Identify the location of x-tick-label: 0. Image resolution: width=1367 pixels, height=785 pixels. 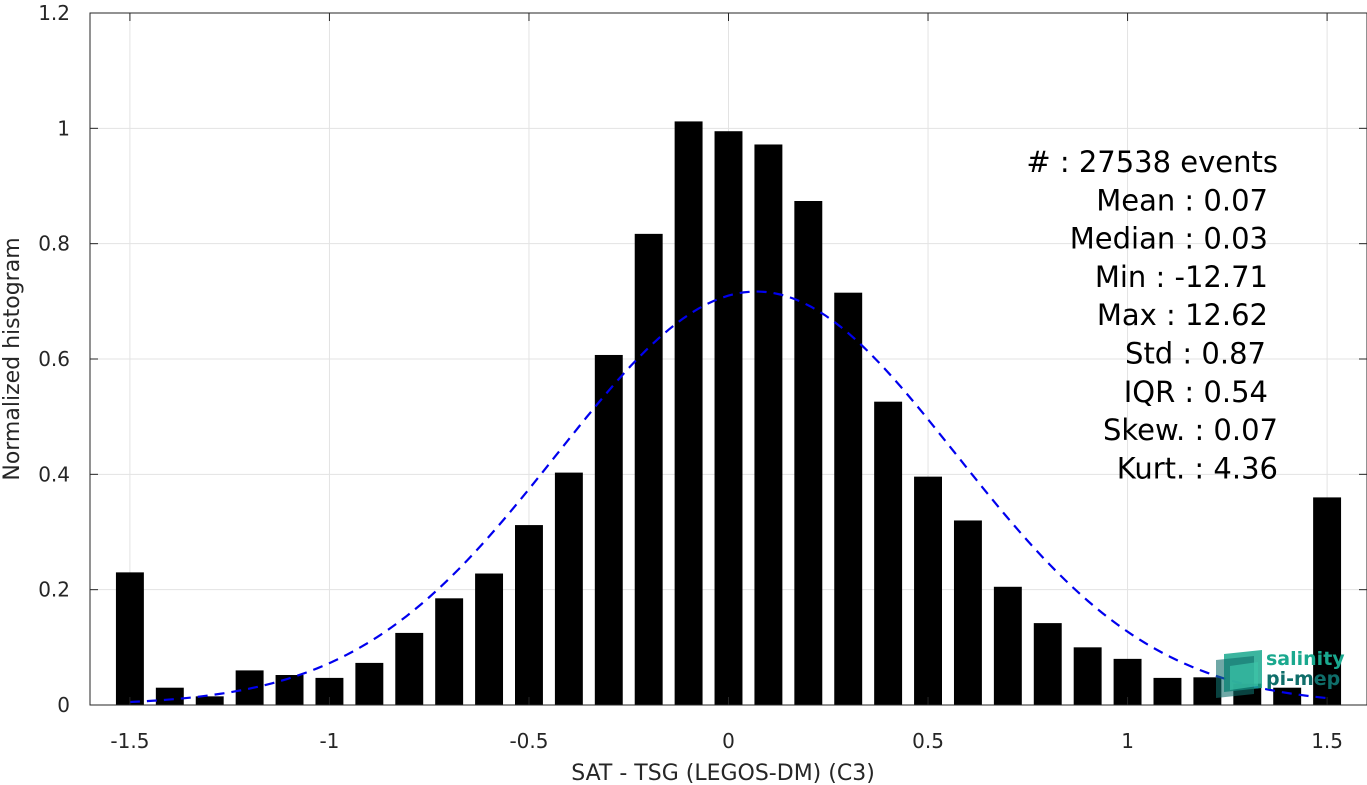
(728, 741).